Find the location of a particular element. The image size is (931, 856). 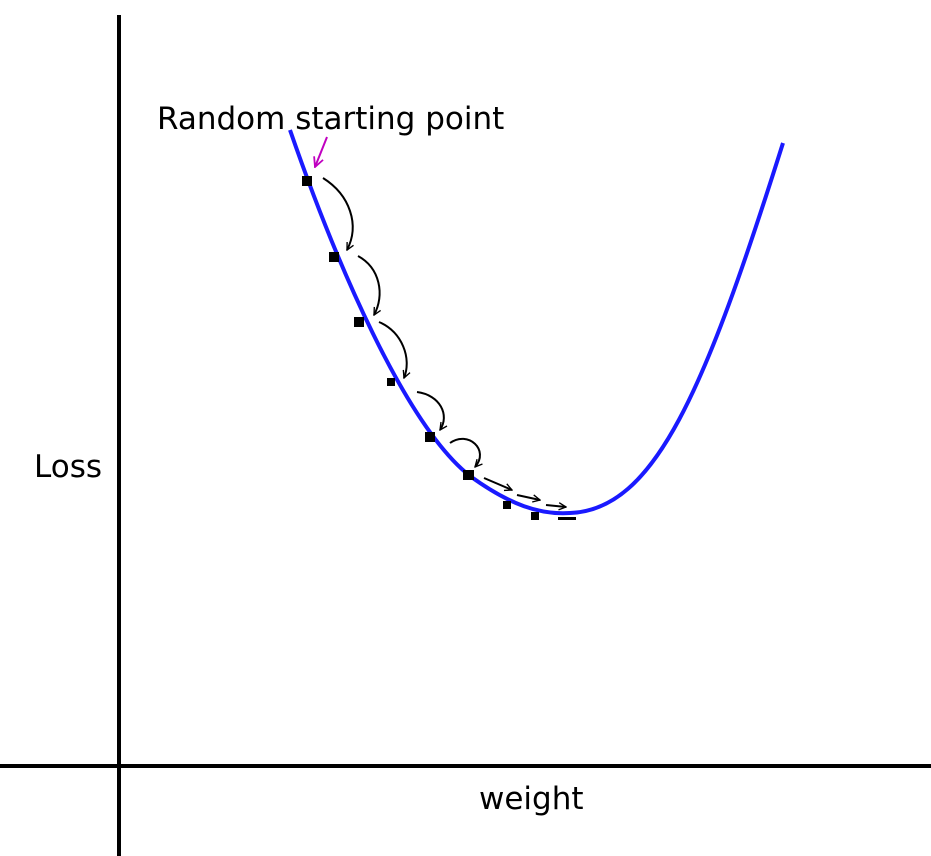

x-axis-label: weight is located at coordinates (531, 799).